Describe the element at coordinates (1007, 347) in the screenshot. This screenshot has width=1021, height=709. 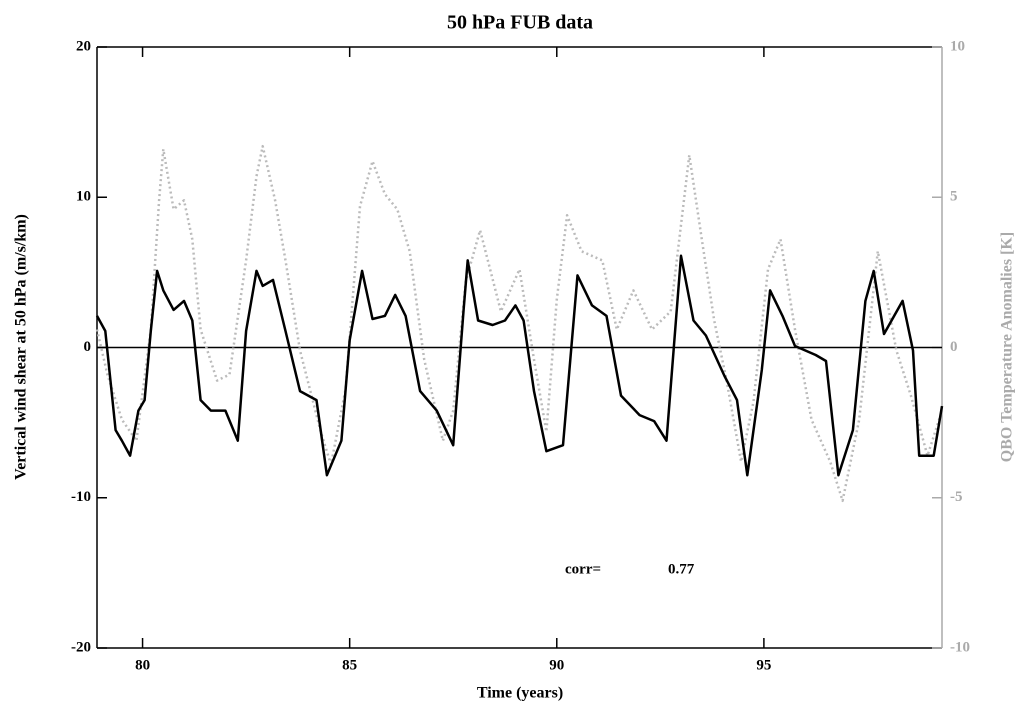
I see `y2-axis-label: QBO Temperature Anomalies [K]` at that location.